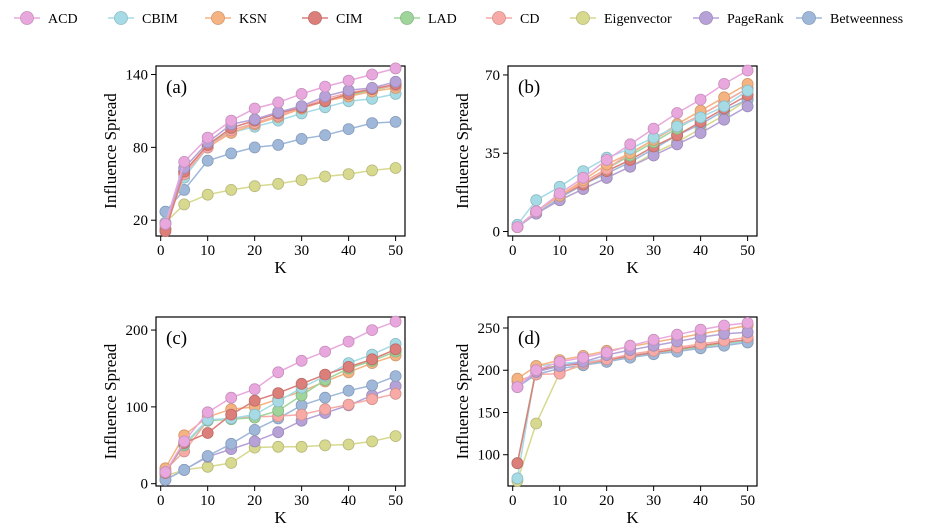  What do you see at coordinates (137, 76) in the screenshot?
I see `y-tick-label: 140` at bounding box center [137, 76].